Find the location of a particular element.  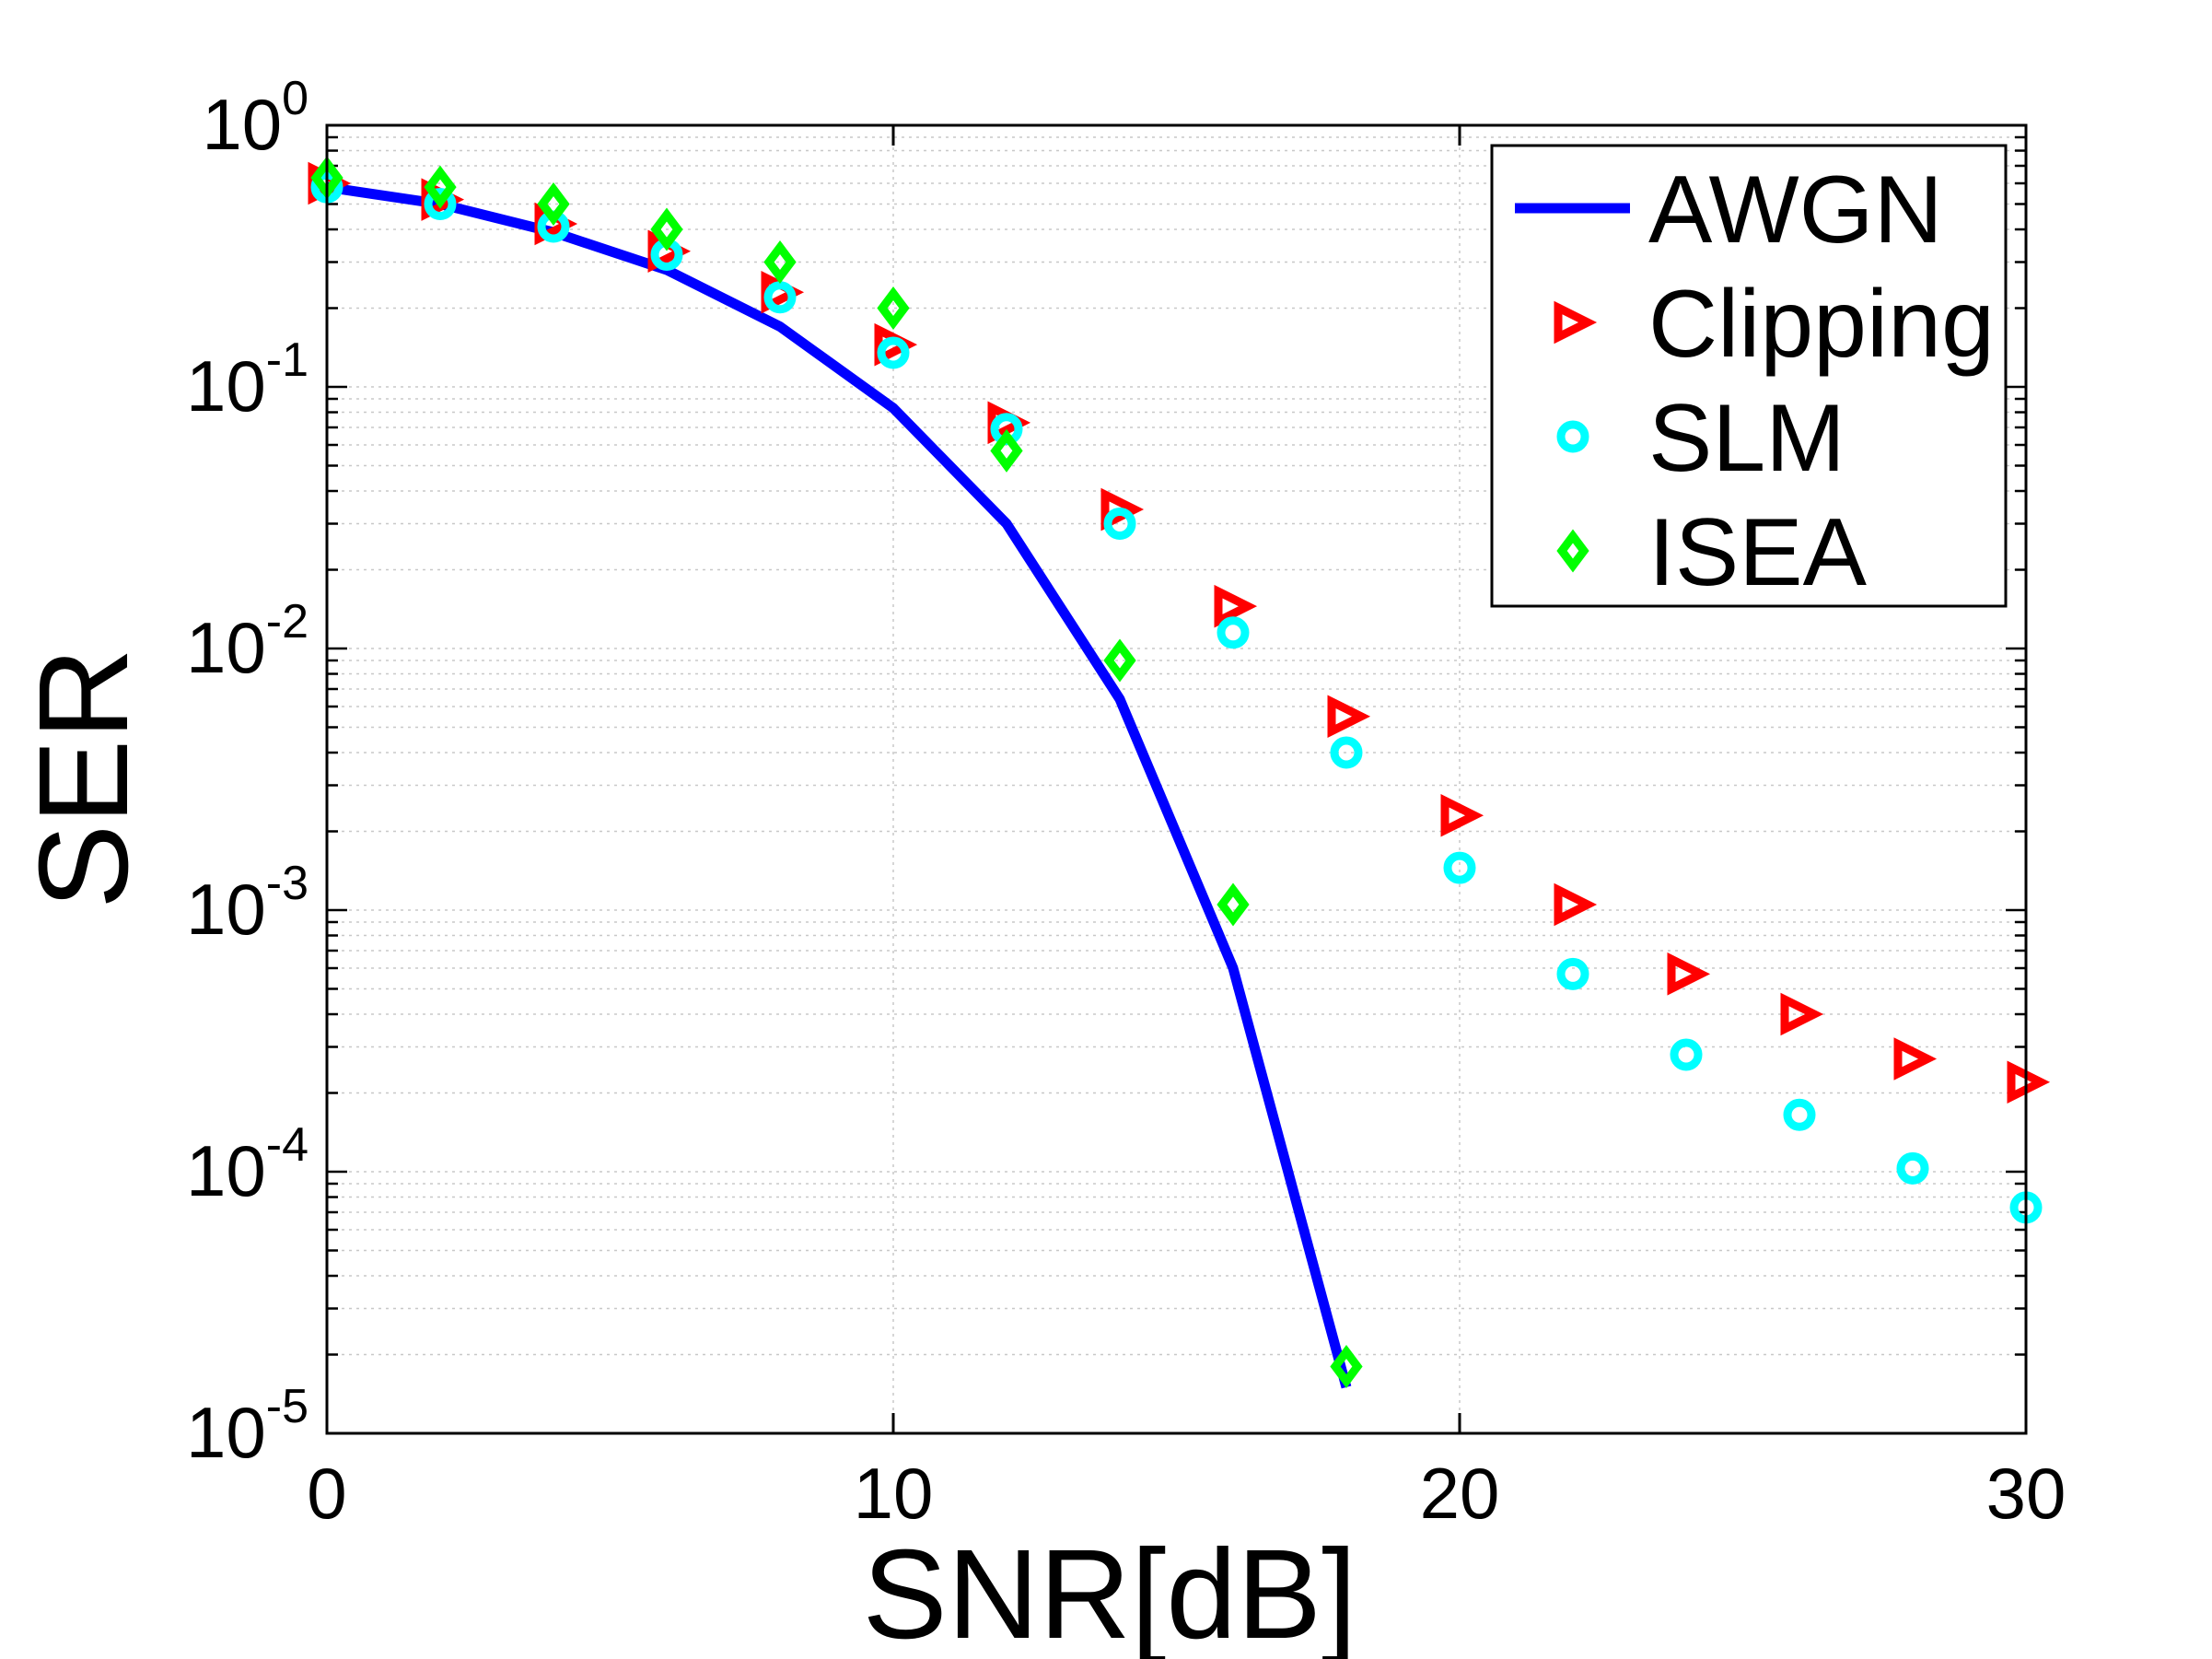

legend-label: ISEA is located at coordinates (1758, 552).